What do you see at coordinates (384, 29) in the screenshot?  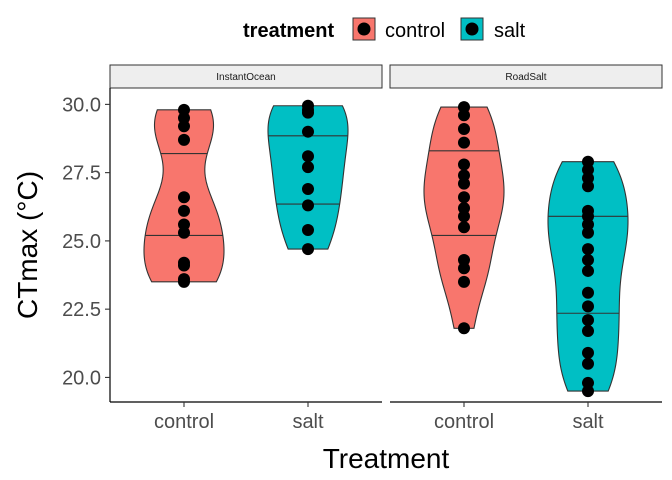 I see `legend: treatment control salt` at bounding box center [384, 29].